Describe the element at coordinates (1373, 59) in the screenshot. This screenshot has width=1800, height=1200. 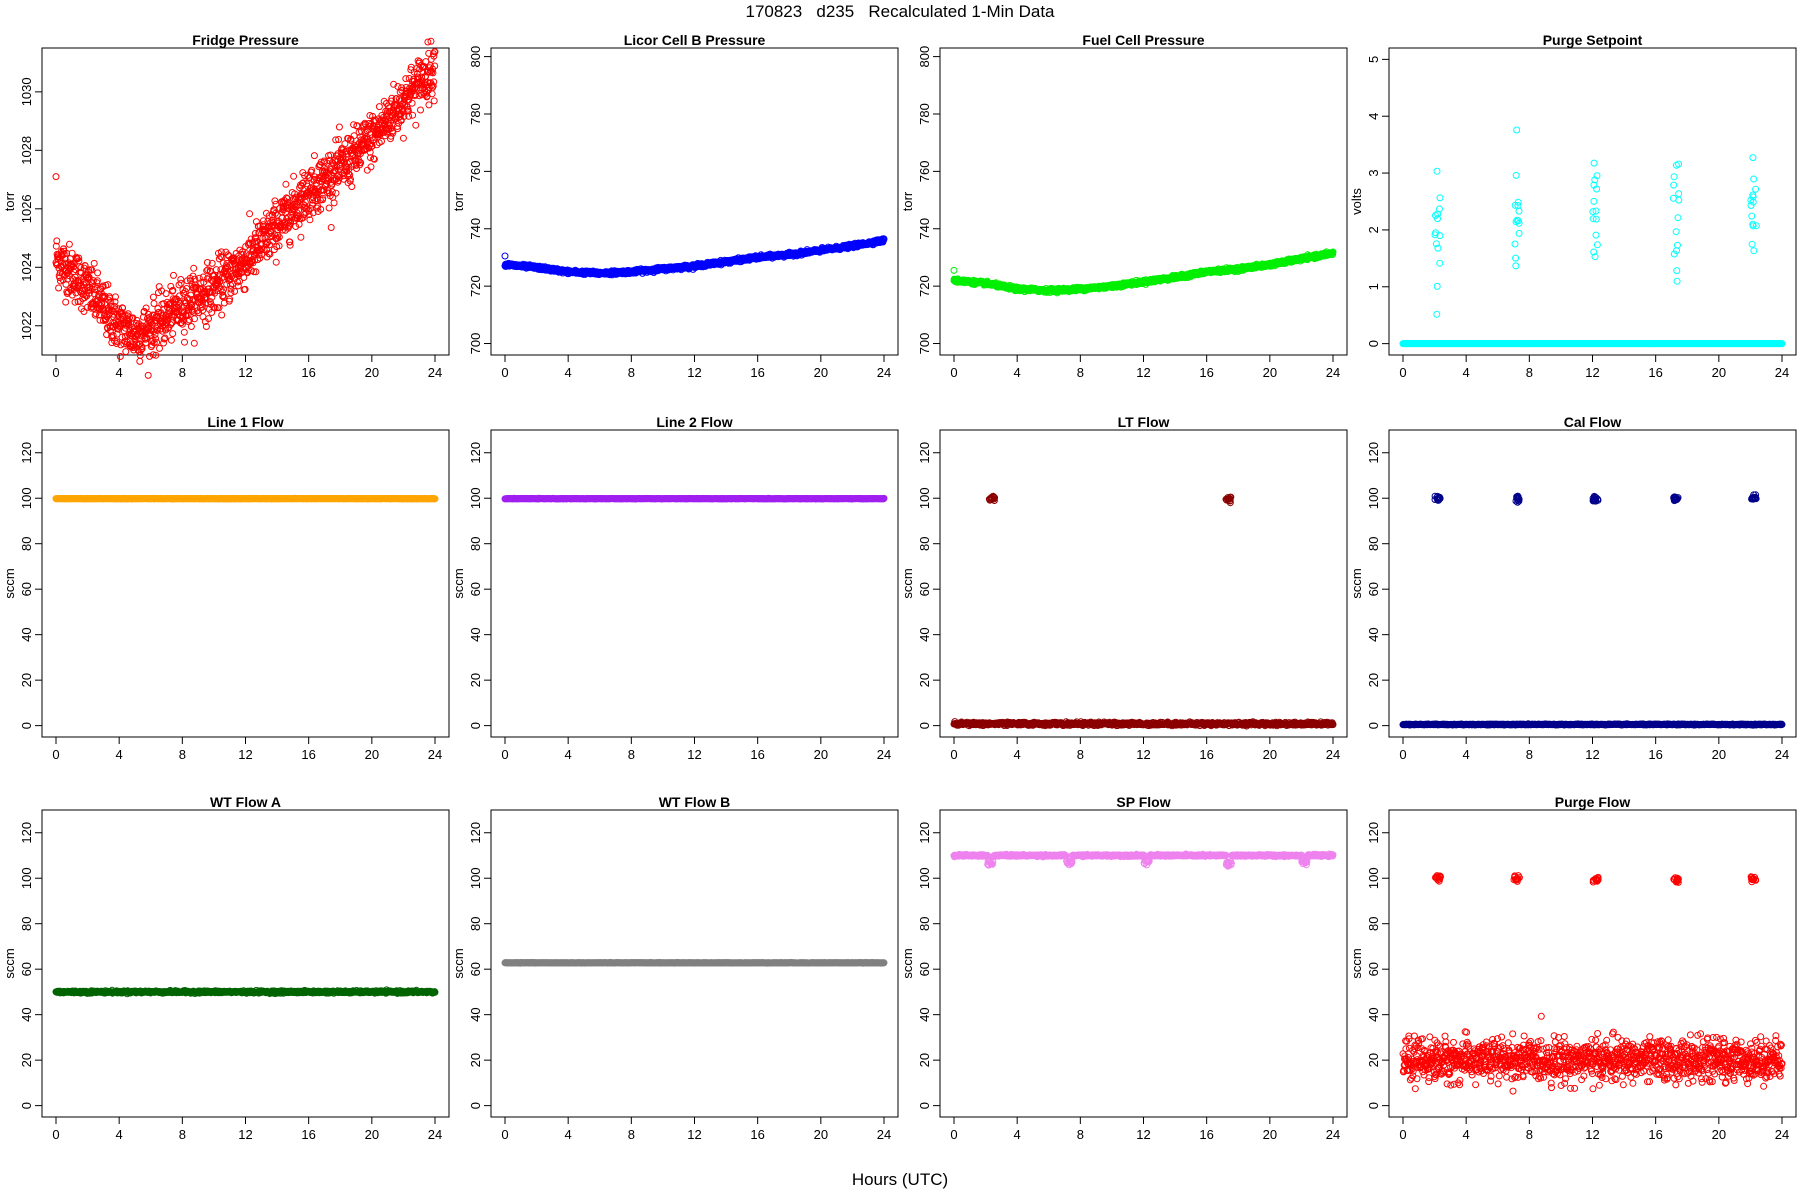
I see `y-tick-label: 5` at that location.